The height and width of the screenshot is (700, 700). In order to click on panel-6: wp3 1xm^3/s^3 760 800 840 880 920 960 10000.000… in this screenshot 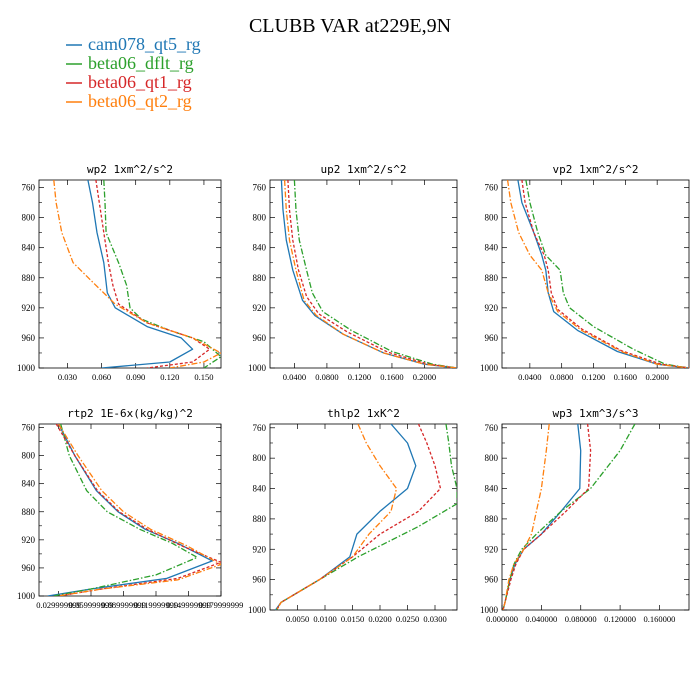, I will do `click(585, 515)`.